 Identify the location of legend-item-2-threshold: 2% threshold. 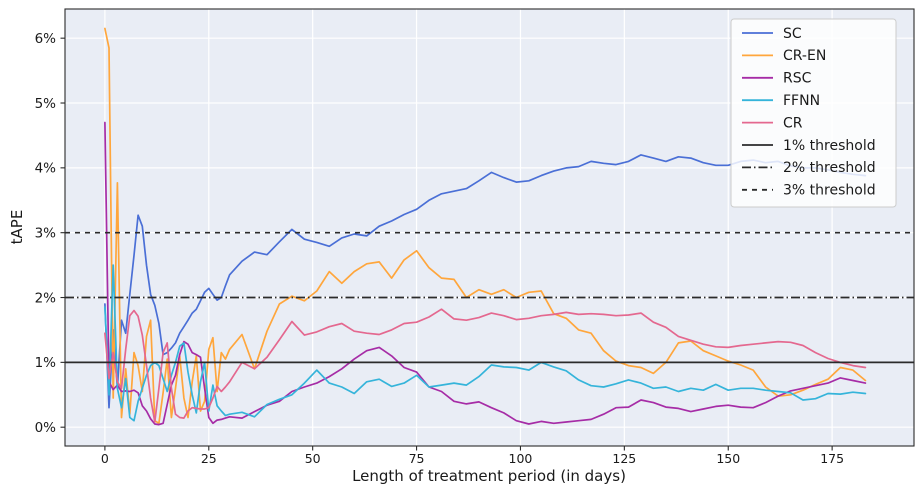
(809, 168).